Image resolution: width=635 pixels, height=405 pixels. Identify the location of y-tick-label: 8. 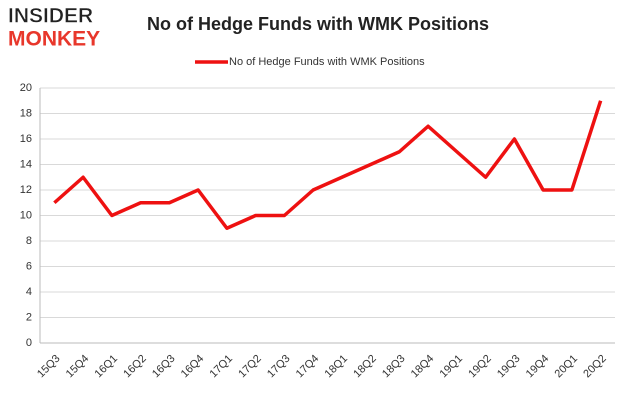
(29, 241).